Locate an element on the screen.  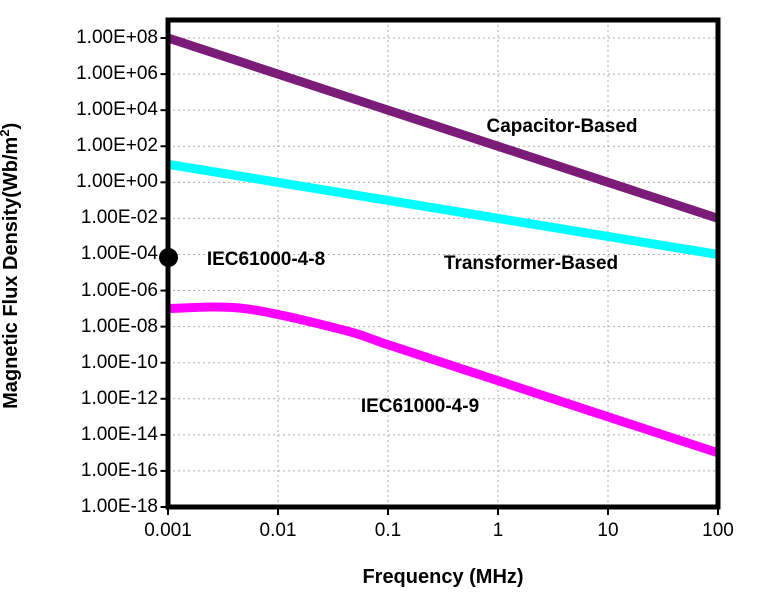
y-tick-label: 1.00E+06 is located at coordinates (117, 74).